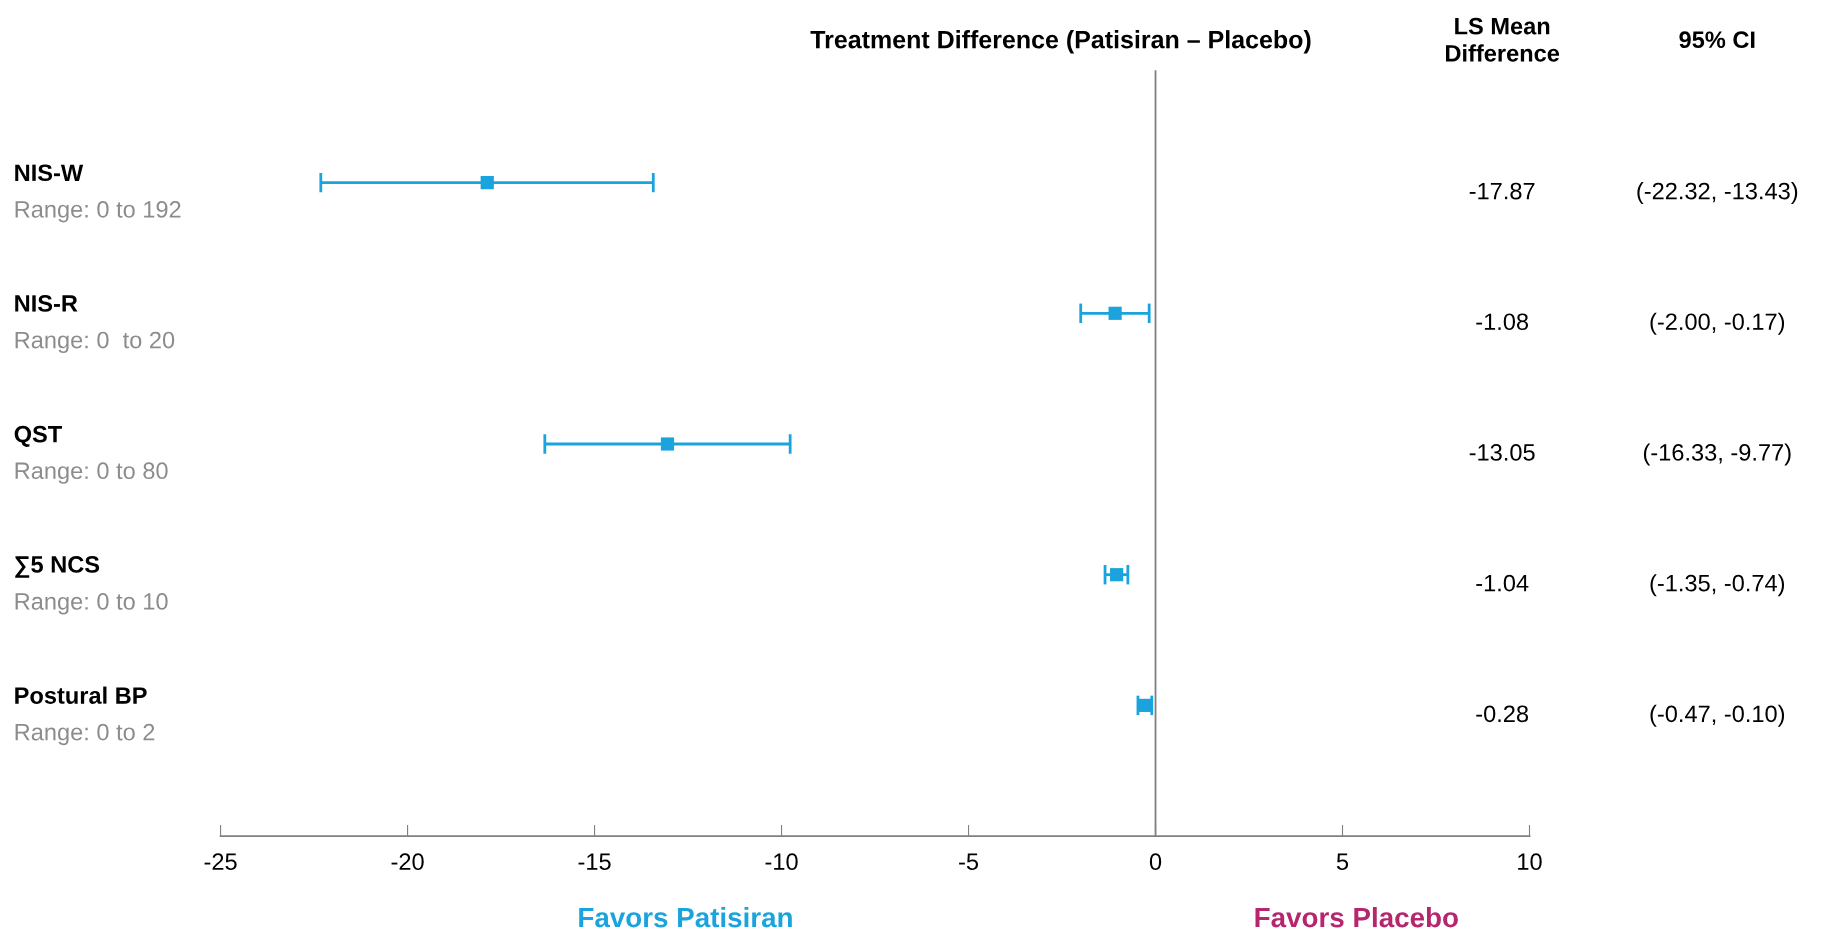  What do you see at coordinates (98, 193) in the screenshot?
I see `y-tick-label: NIS-W Range: 0 to 192` at bounding box center [98, 193].